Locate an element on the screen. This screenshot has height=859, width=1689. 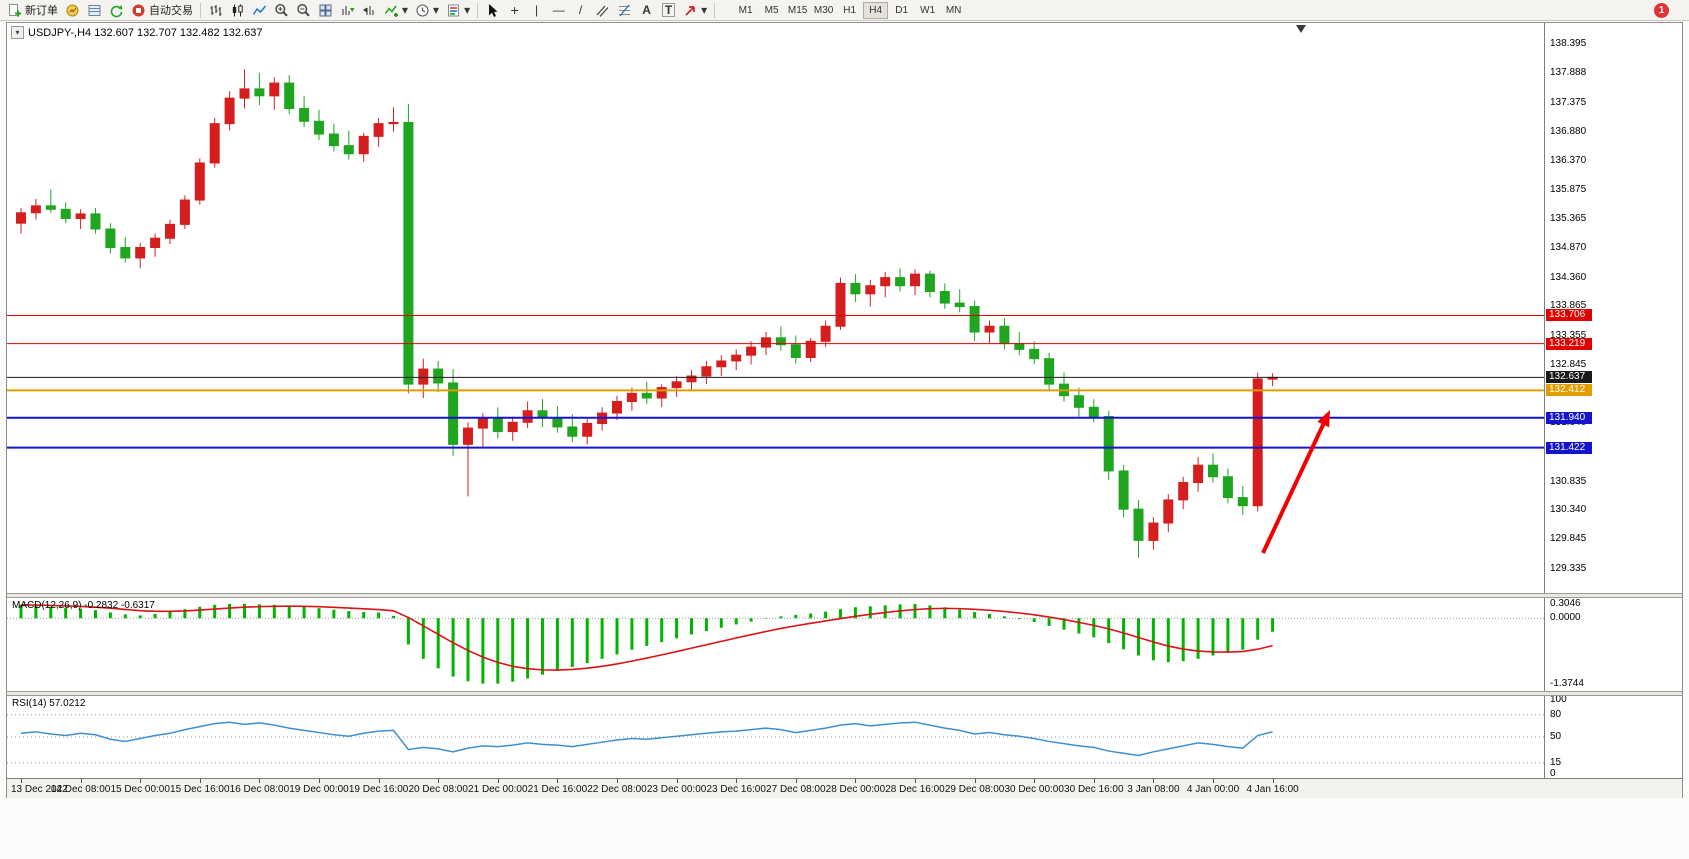
macd-label: MACD(12,26,9) -0.2832 -0.6317 is located at coordinates (83, 605).